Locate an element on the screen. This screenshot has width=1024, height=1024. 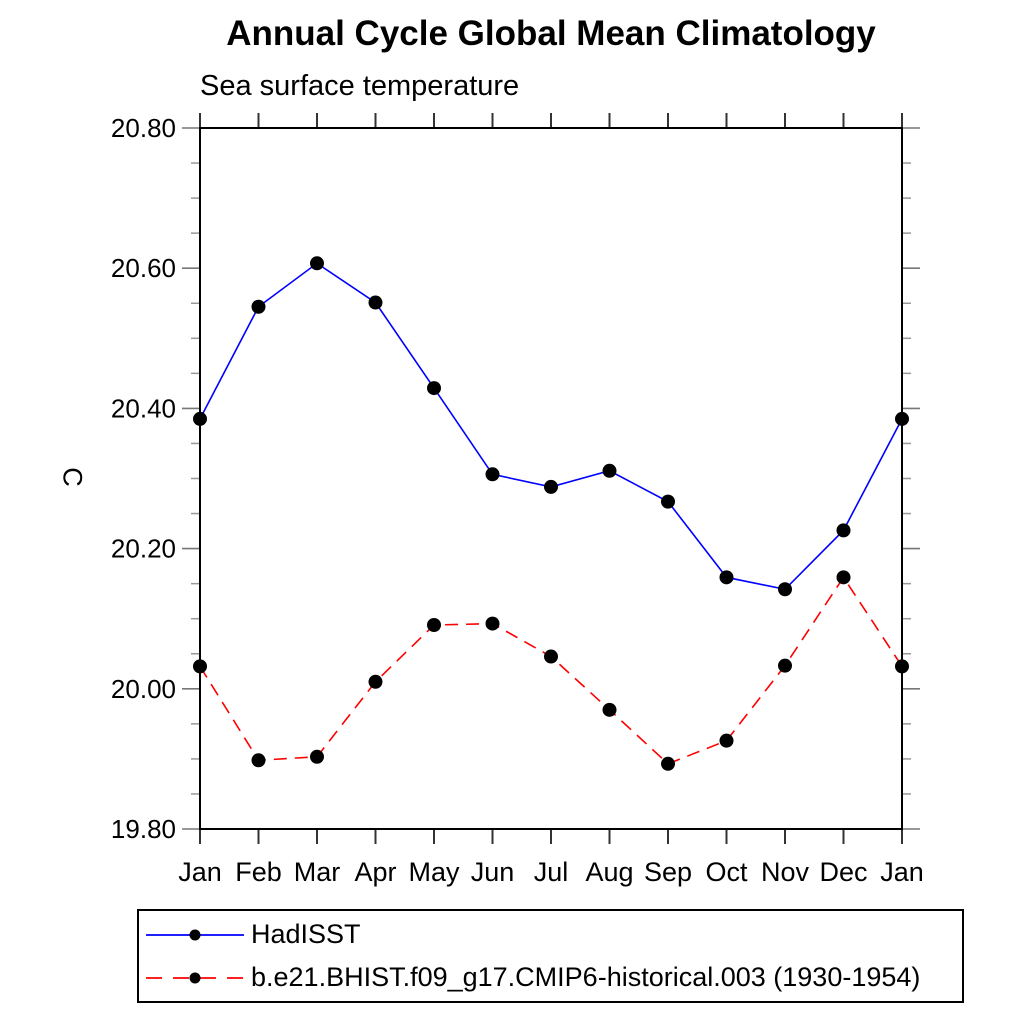
y-tick-label: 19.80 is located at coordinates (143, 829).